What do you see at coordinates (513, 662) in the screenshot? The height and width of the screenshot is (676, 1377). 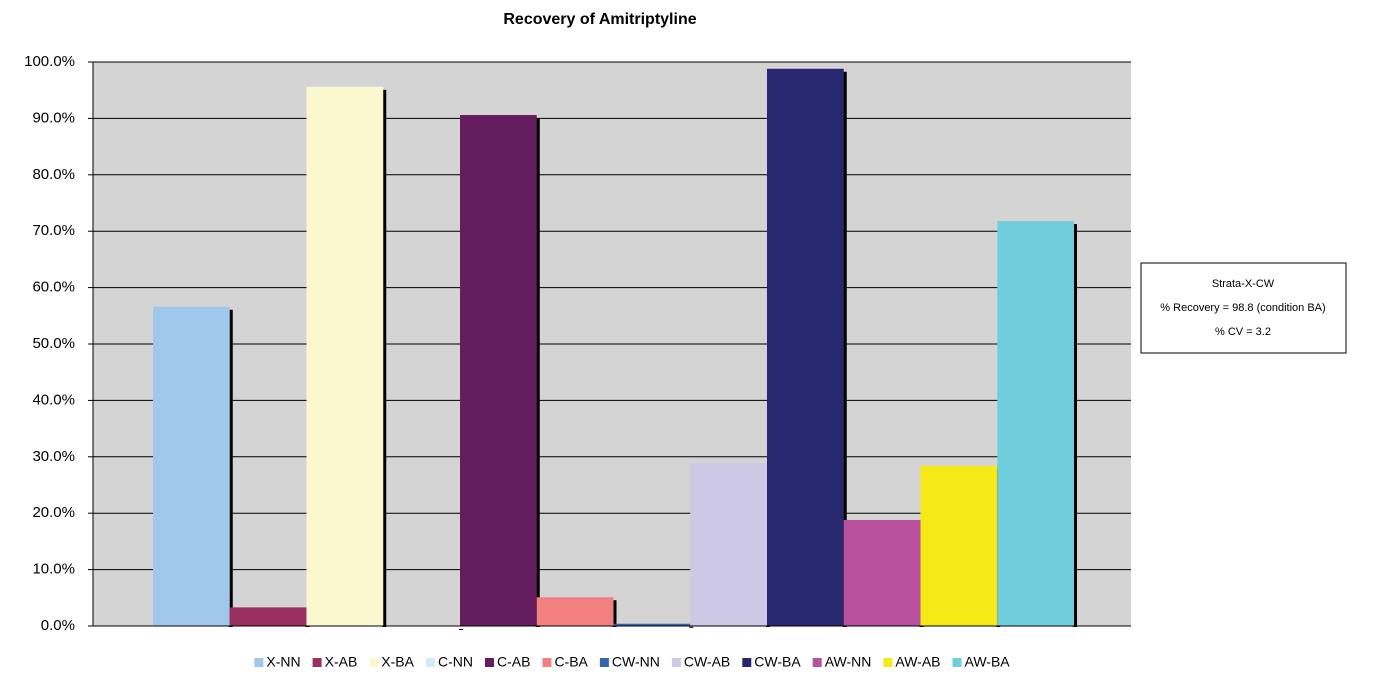 I see `legend-label: C-AB` at bounding box center [513, 662].